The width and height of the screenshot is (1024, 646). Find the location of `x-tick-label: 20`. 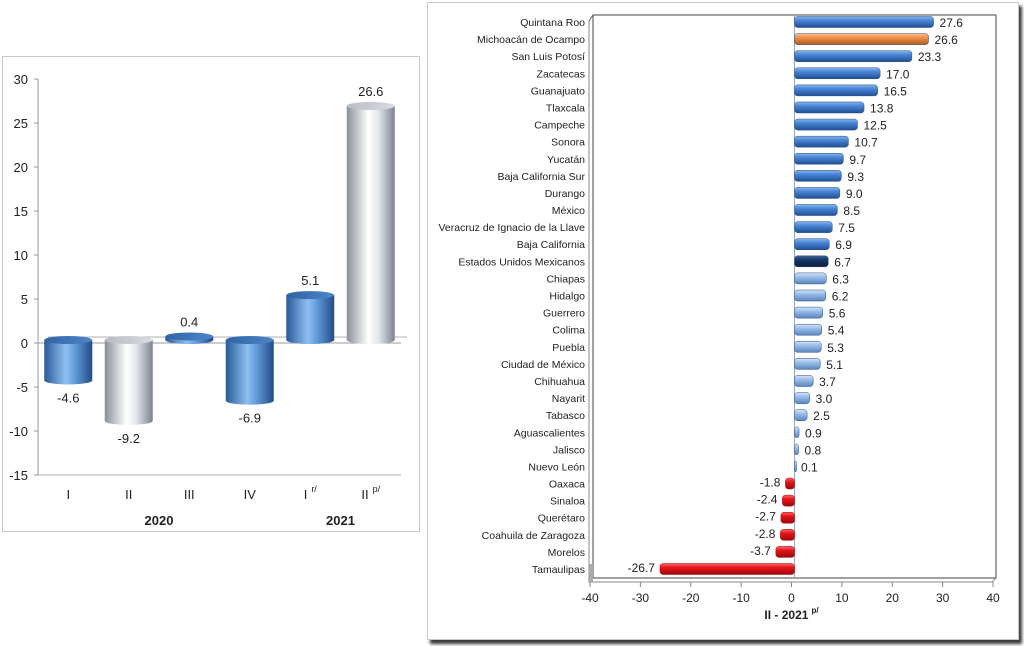

x-tick-label: 20 is located at coordinates (893, 598).